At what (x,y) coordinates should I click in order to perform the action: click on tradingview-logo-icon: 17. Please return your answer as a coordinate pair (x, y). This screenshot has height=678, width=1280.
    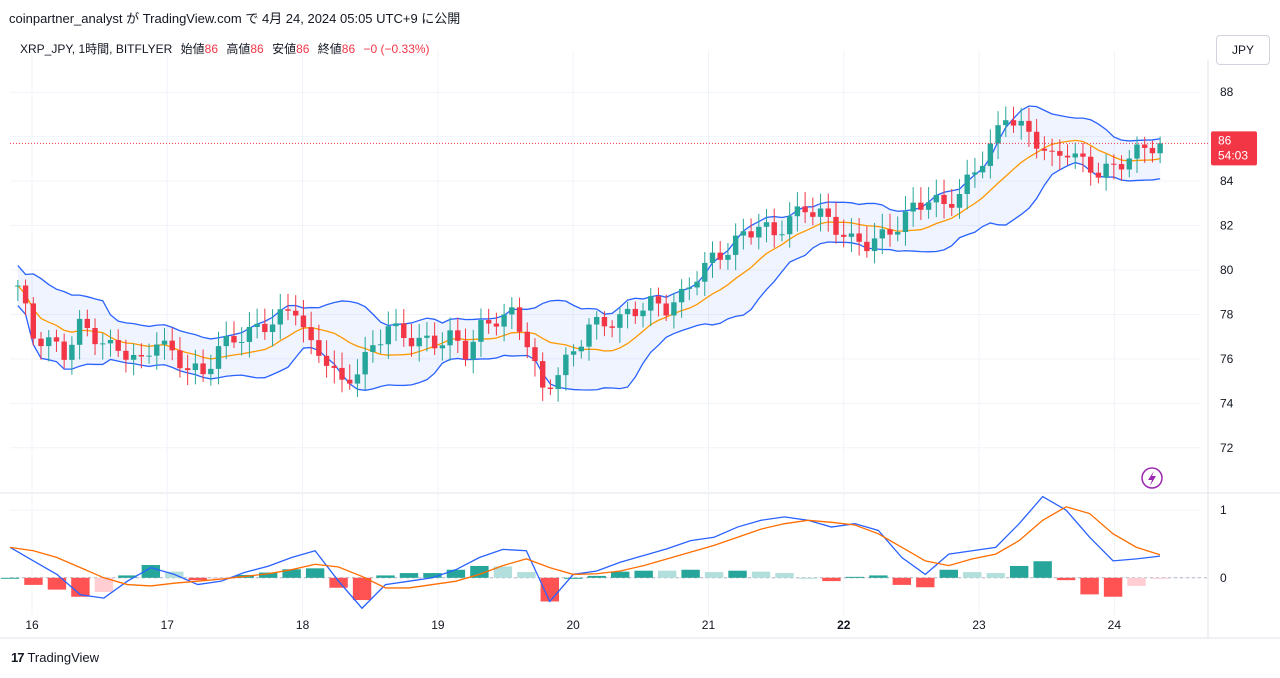
    Looking at the image, I should click on (18, 657).